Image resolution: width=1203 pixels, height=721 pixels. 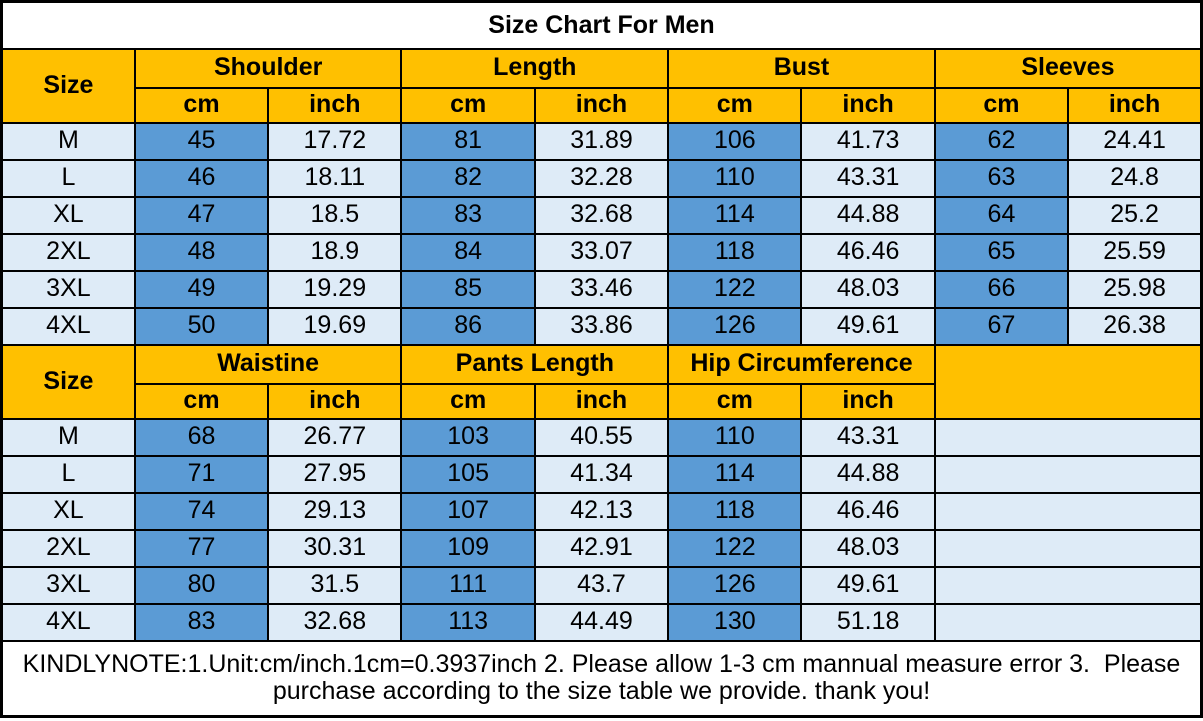 I want to click on size-column-header: Size, so click(x=68, y=85).